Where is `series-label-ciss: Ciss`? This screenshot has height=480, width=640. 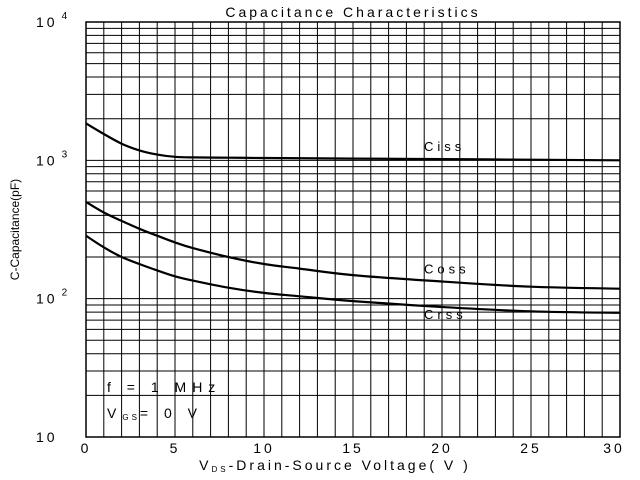
series-label-ciss: Ciss is located at coordinates (444, 146).